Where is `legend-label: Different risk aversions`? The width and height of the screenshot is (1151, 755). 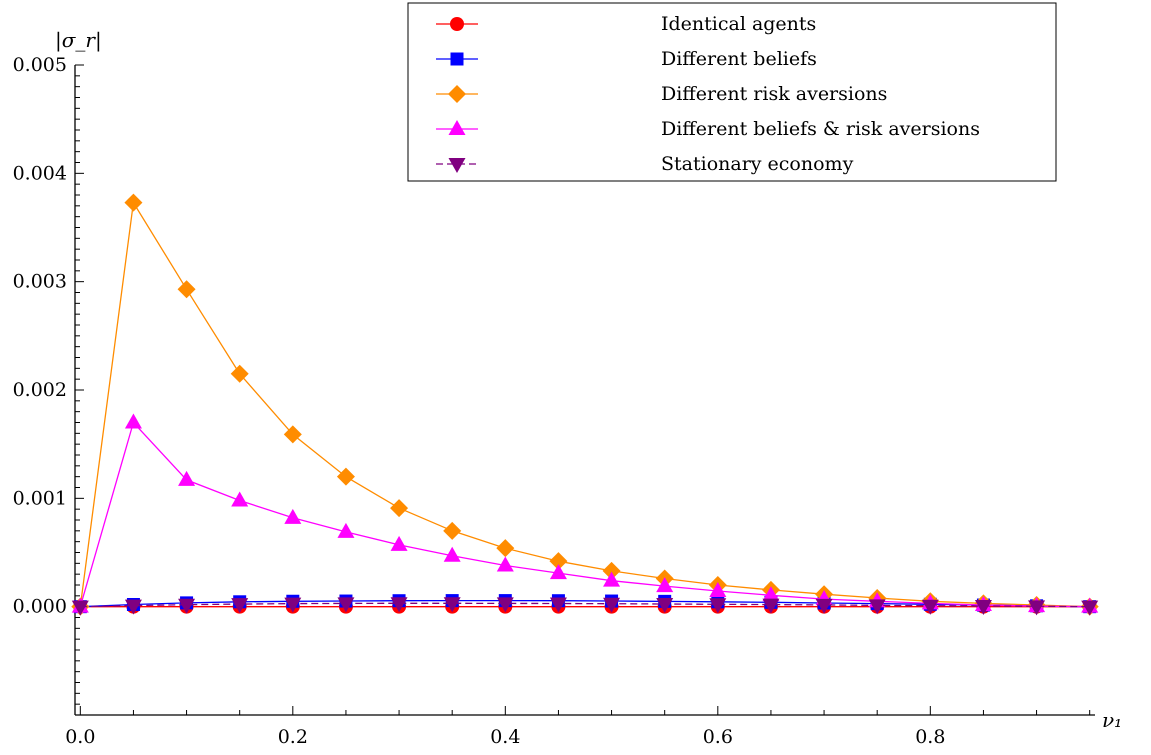
legend-label: Different risk aversions is located at coordinates (774, 94).